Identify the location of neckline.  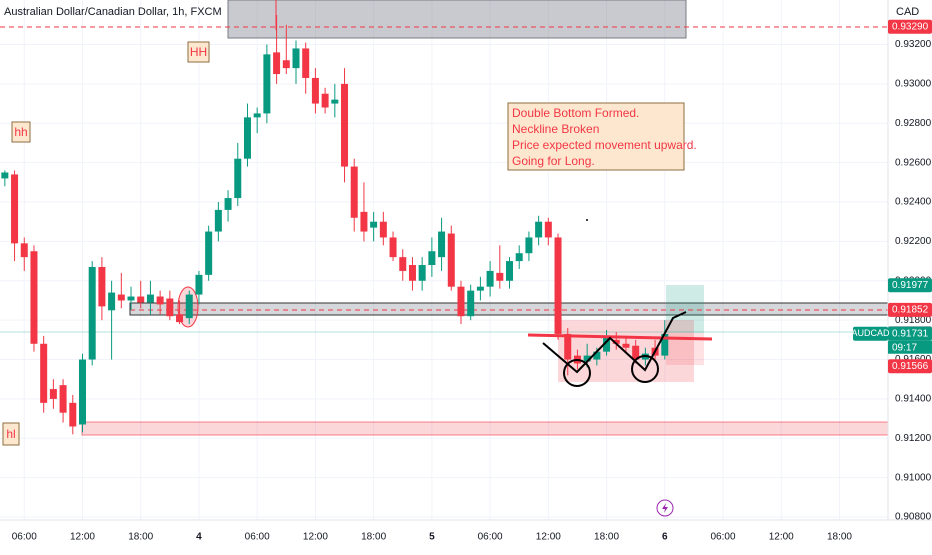
(620, 337).